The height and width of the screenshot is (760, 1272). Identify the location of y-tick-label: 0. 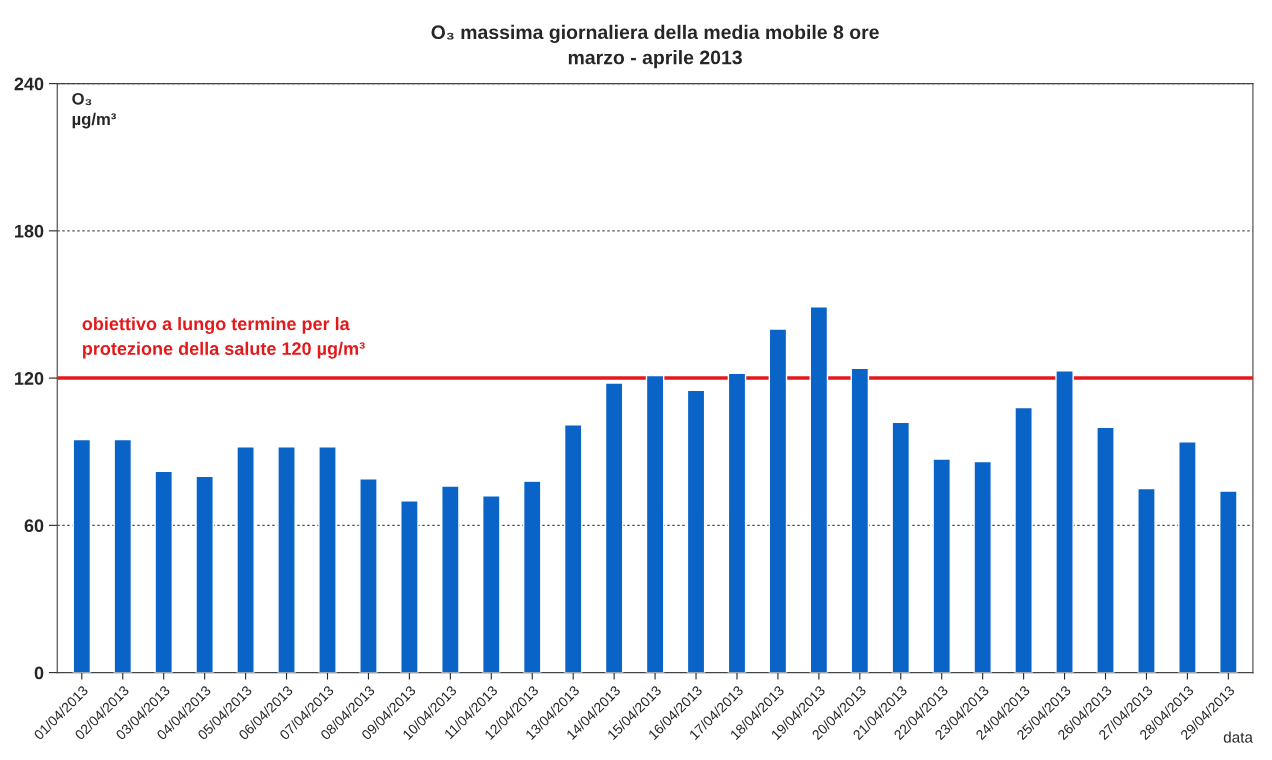
(39, 673).